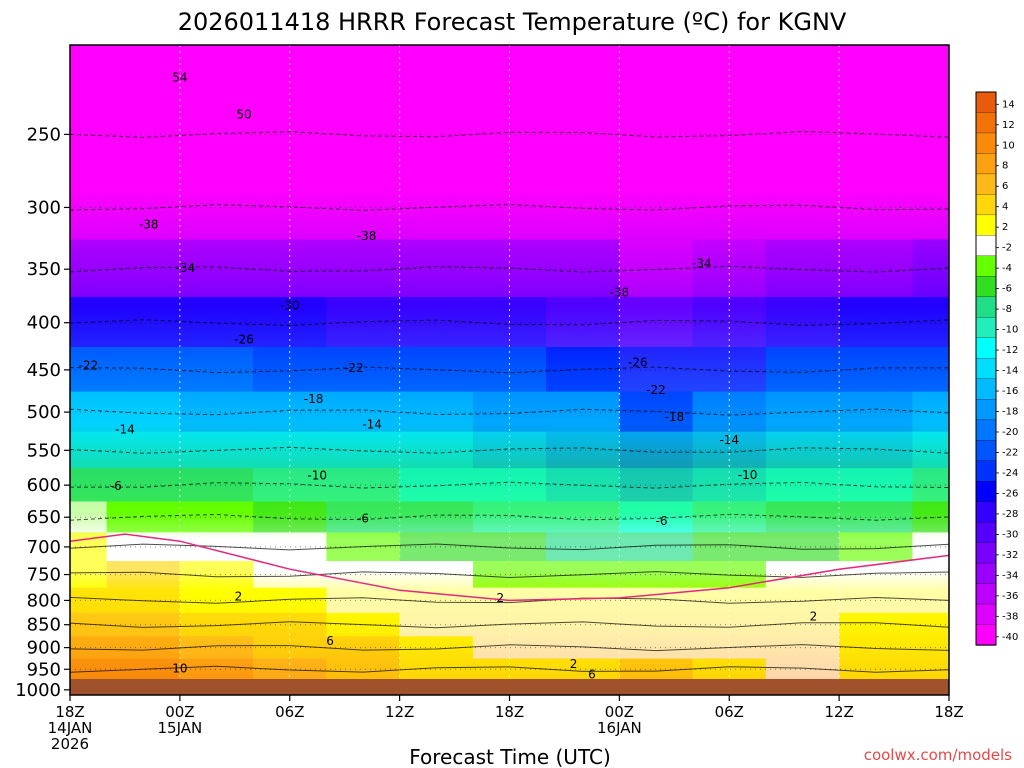 The width and height of the screenshot is (1024, 768). I want to click on contour-label: -34, so click(702, 263).